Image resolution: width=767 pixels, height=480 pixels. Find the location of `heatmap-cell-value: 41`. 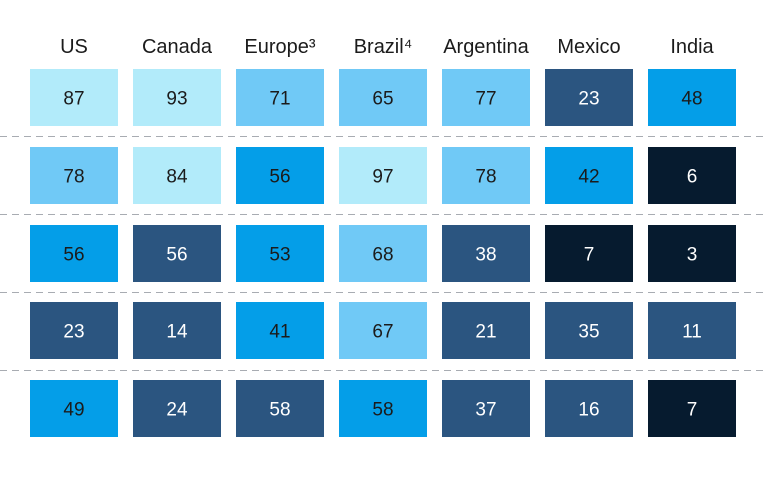

heatmap-cell-value: 41 is located at coordinates (279, 332).